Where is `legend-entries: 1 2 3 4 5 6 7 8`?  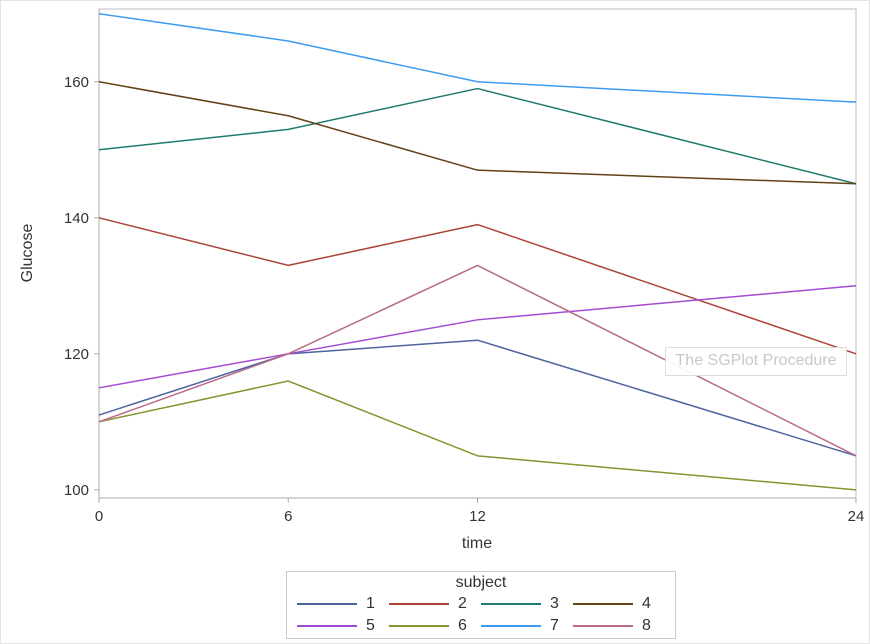 legend-entries: 1 2 3 4 5 6 7 8 is located at coordinates (481, 614).